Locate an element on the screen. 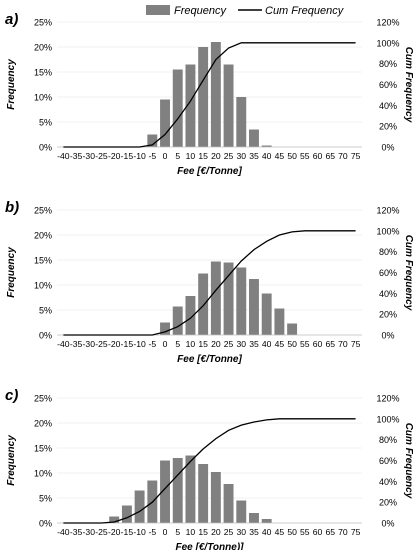 Image resolution: width=416 pixels, height=555 pixels. panel-label: a) is located at coordinates (11, 19).